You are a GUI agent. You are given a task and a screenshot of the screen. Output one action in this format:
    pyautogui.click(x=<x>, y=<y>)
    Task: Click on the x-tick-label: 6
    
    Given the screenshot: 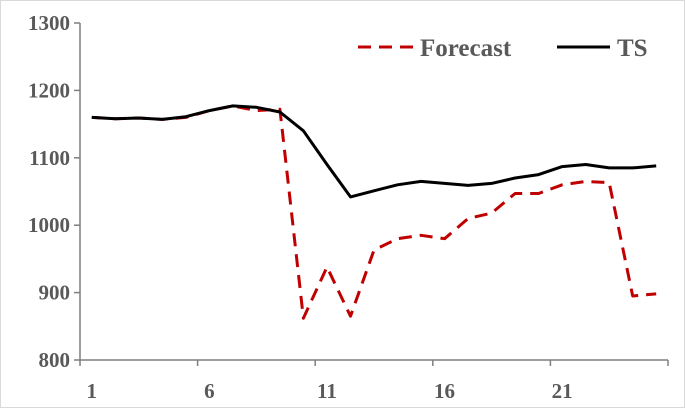 What is the action you would take?
    pyautogui.click(x=209, y=391)
    